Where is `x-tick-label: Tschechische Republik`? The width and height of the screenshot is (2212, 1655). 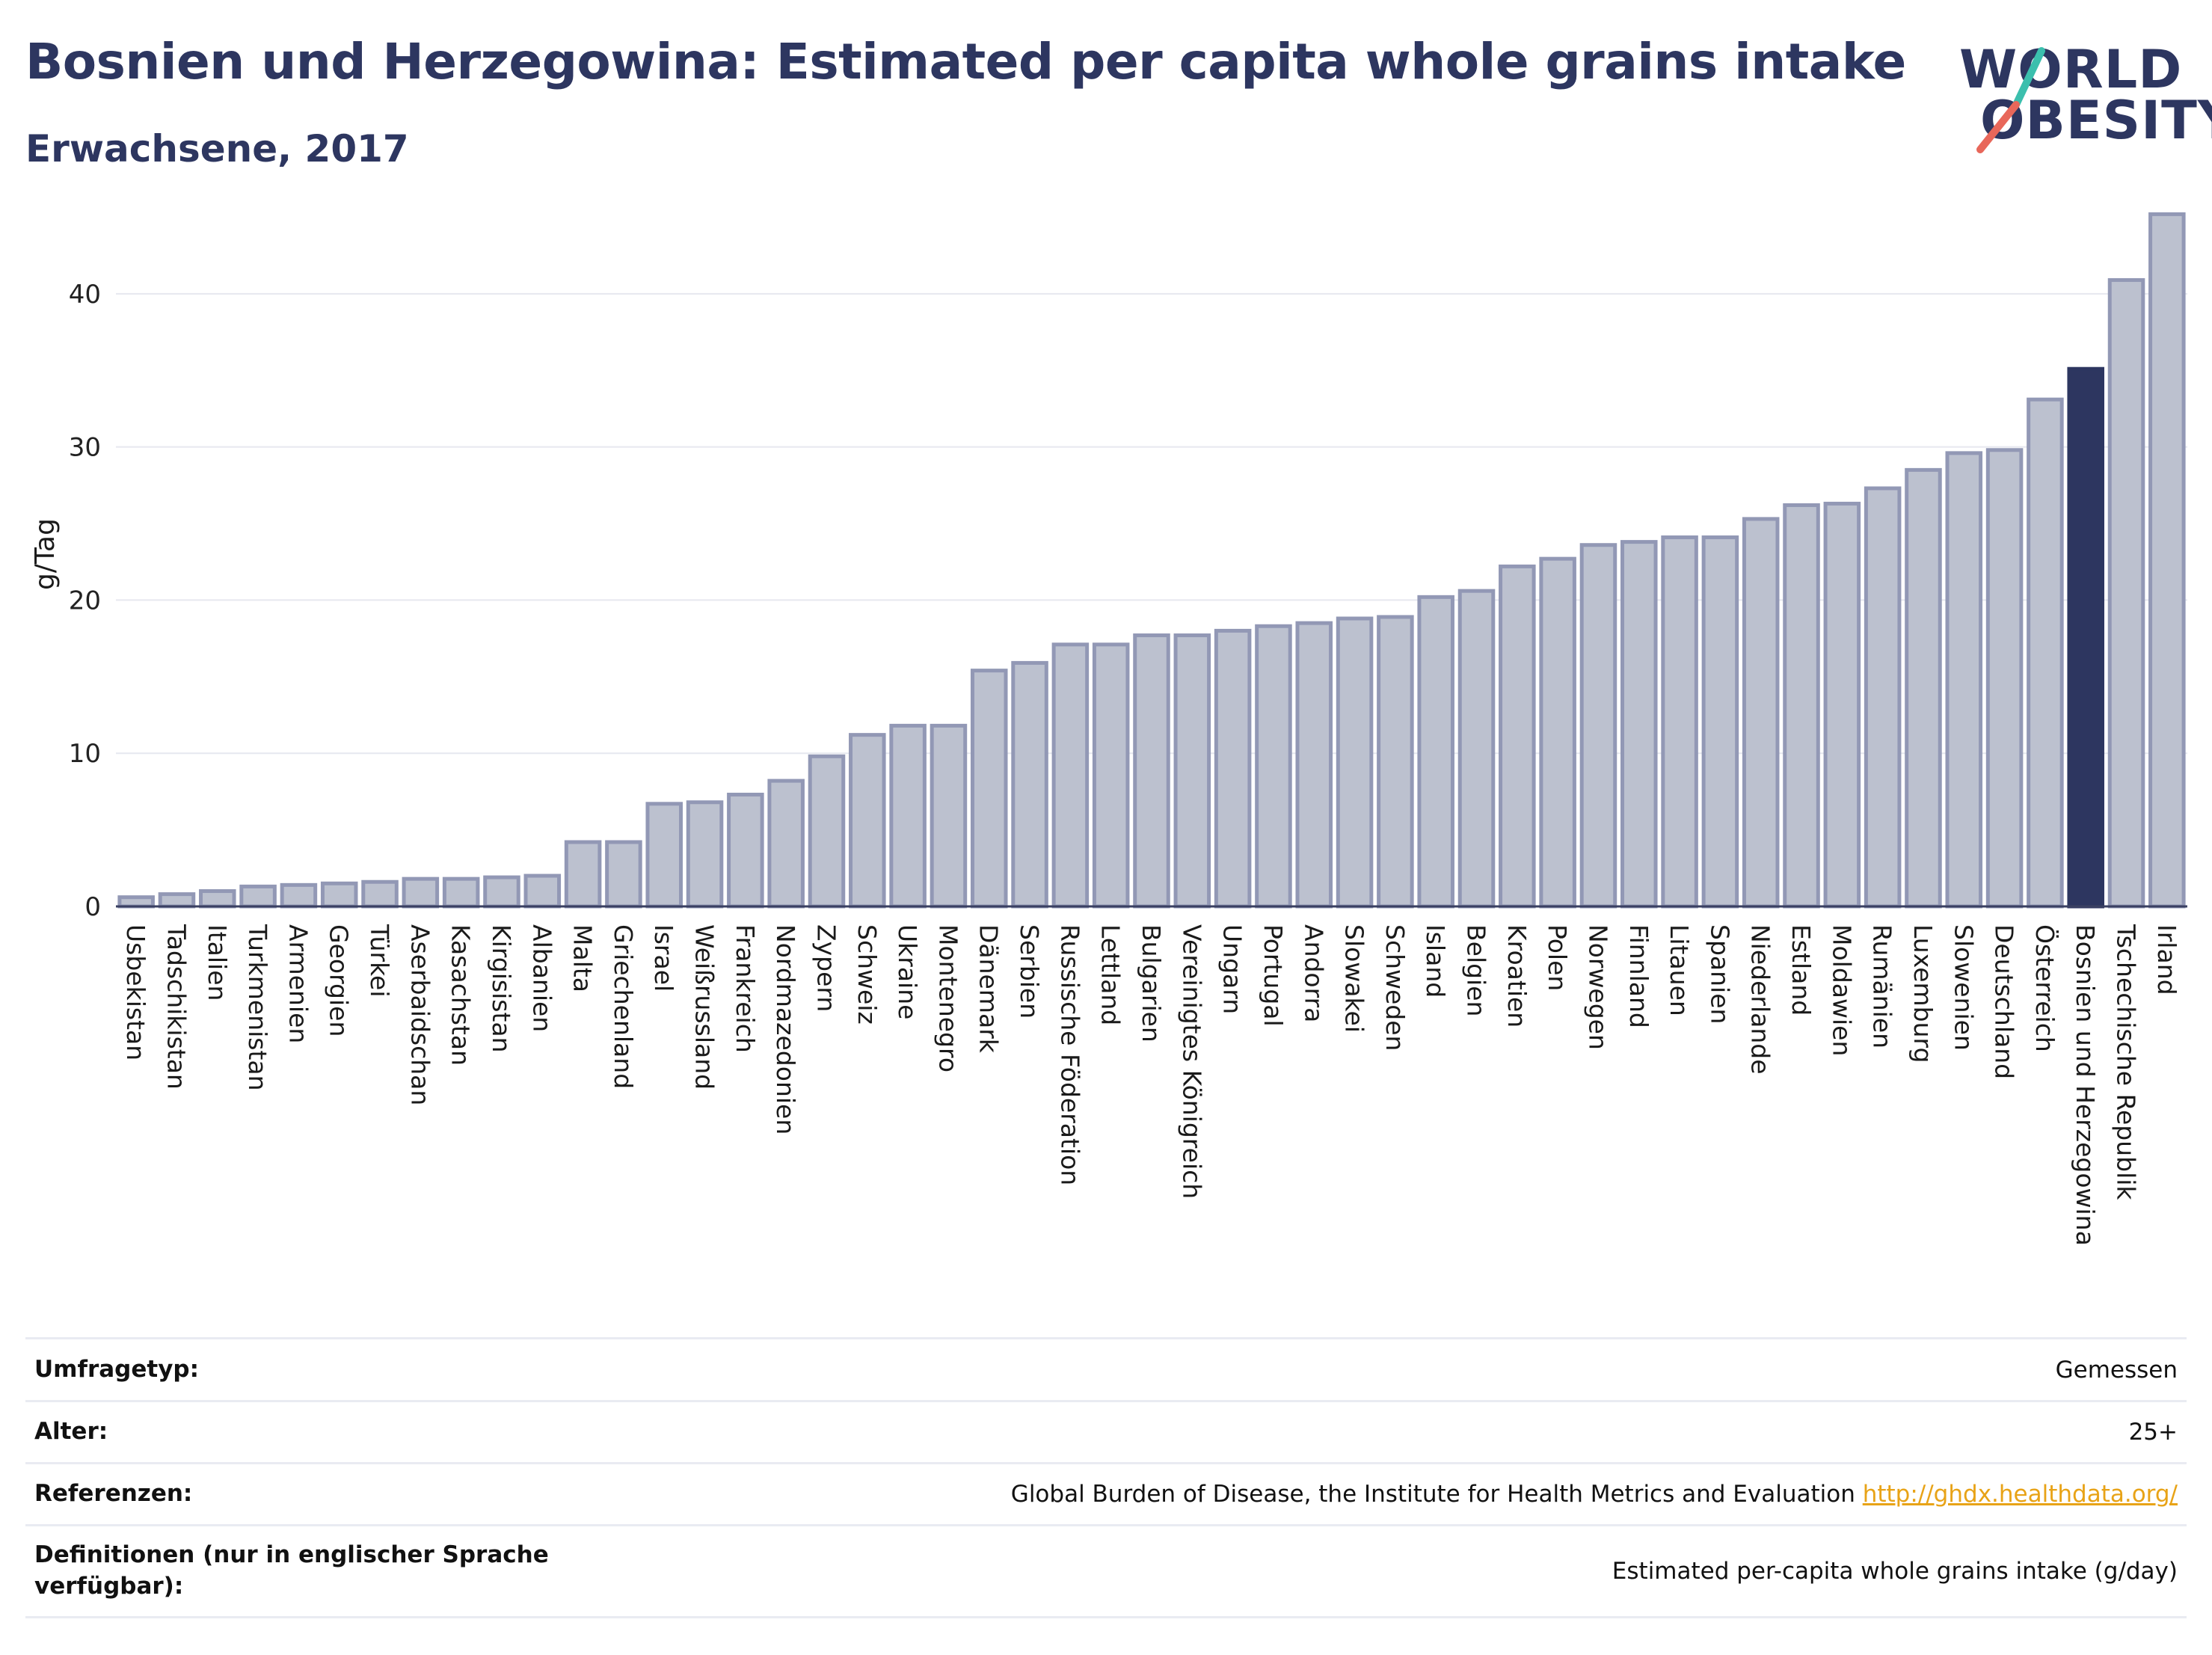 x-tick-label: Tschechische Republik is located at coordinates (2126, 1062).